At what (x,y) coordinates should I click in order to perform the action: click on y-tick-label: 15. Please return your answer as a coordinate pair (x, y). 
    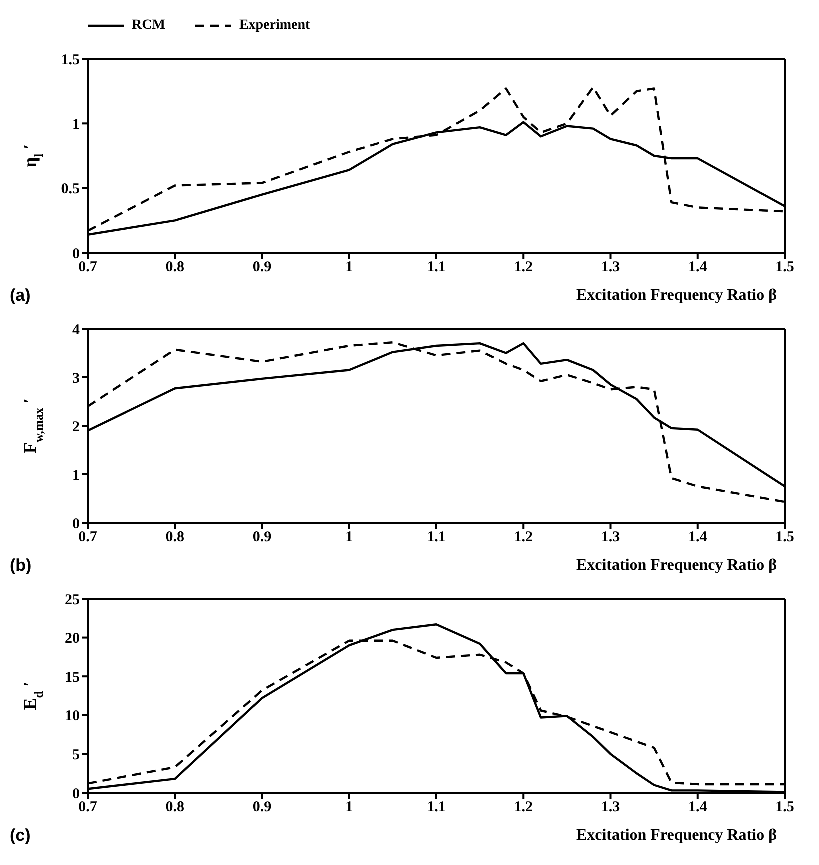
    Looking at the image, I should click on (72, 678).